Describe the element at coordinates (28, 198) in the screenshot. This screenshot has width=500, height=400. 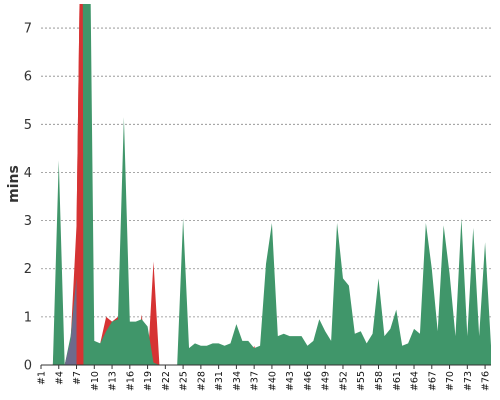
I see `y-axis-tick-labels: 0 1 2 3 4 5 6 7` at that location.